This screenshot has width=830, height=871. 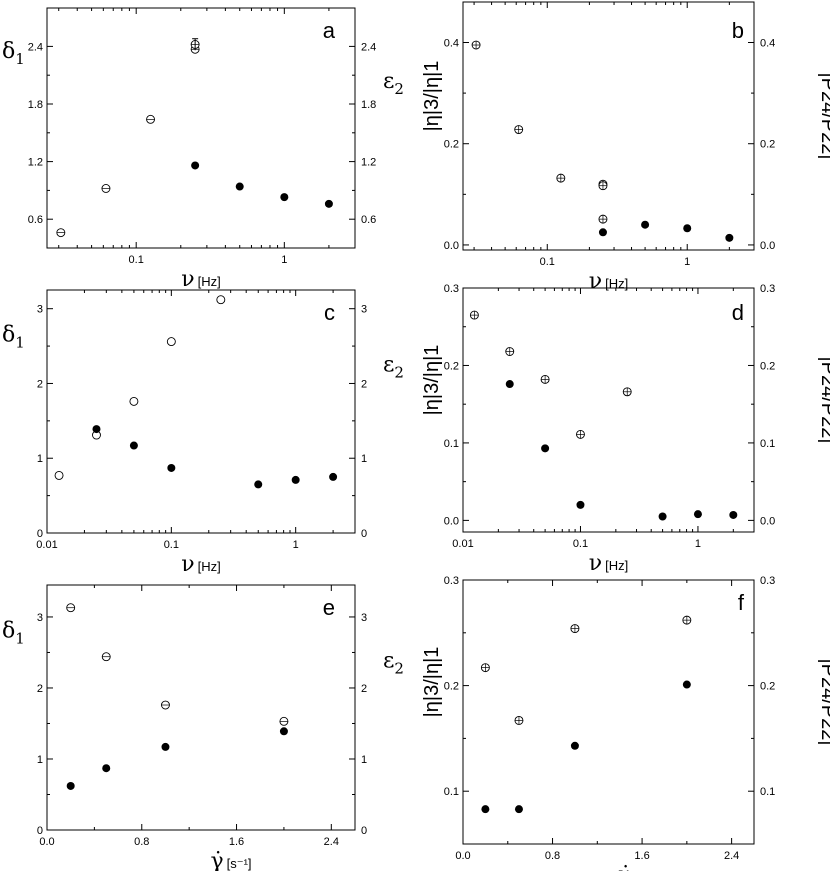 What do you see at coordinates (388, 365) in the screenshot?
I see `right-y-axis-label-base: ε` at bounding box center [388, 365].